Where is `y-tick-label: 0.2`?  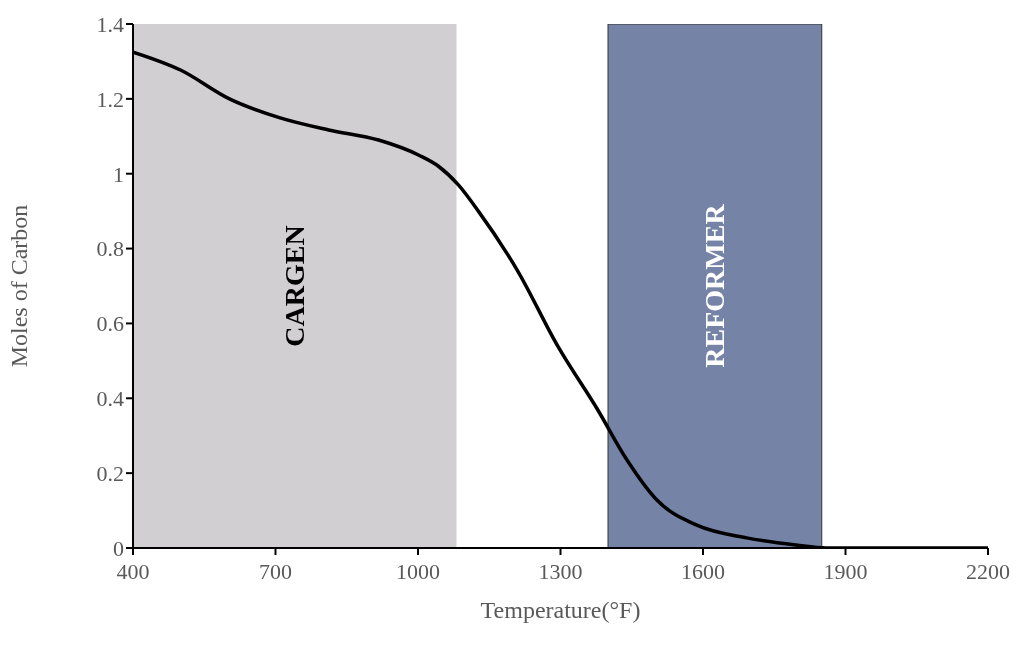
y-tick-label: 0.2 is located at coordinates (110, 473).